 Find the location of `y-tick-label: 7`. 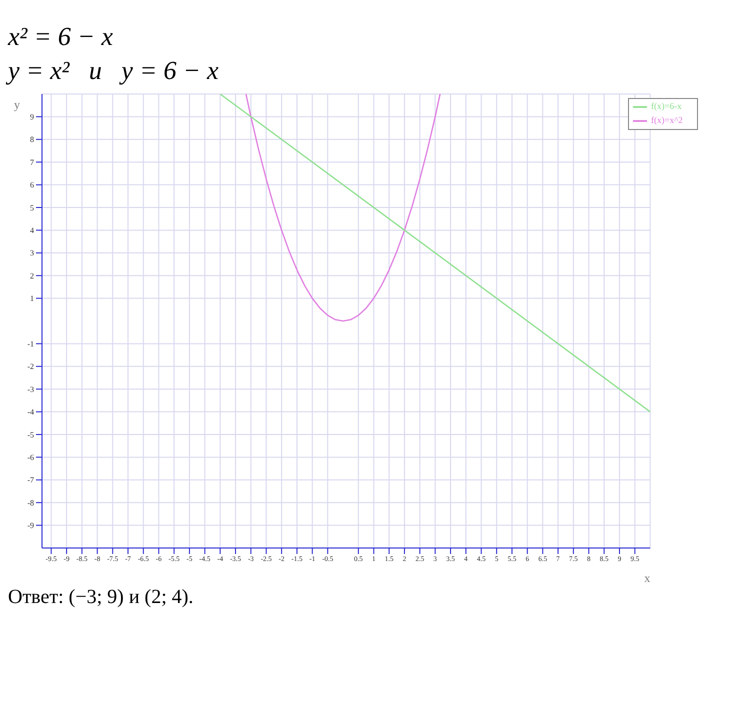

y-tick-label: 7 is located at coordinates (32, 162).